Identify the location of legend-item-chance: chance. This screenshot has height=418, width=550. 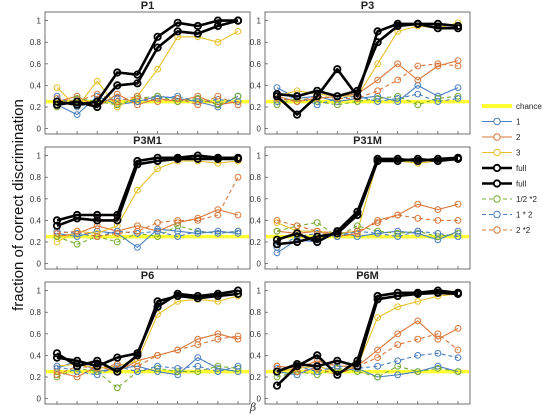
(512, 106).